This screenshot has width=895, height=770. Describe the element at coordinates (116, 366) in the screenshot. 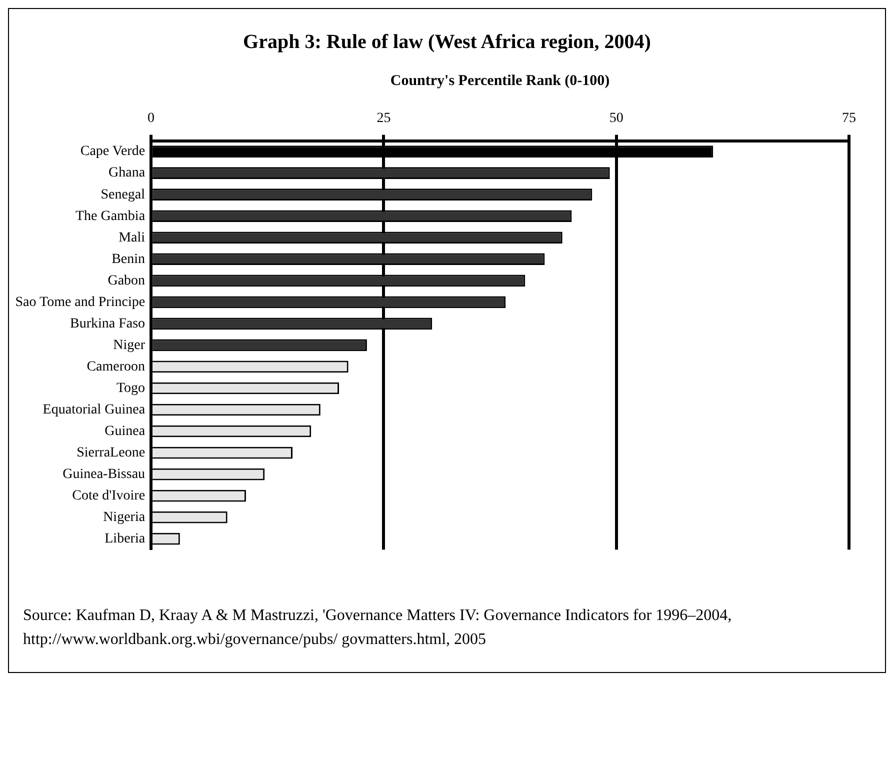

I see `y-tick-label: Cameroon` at that location.